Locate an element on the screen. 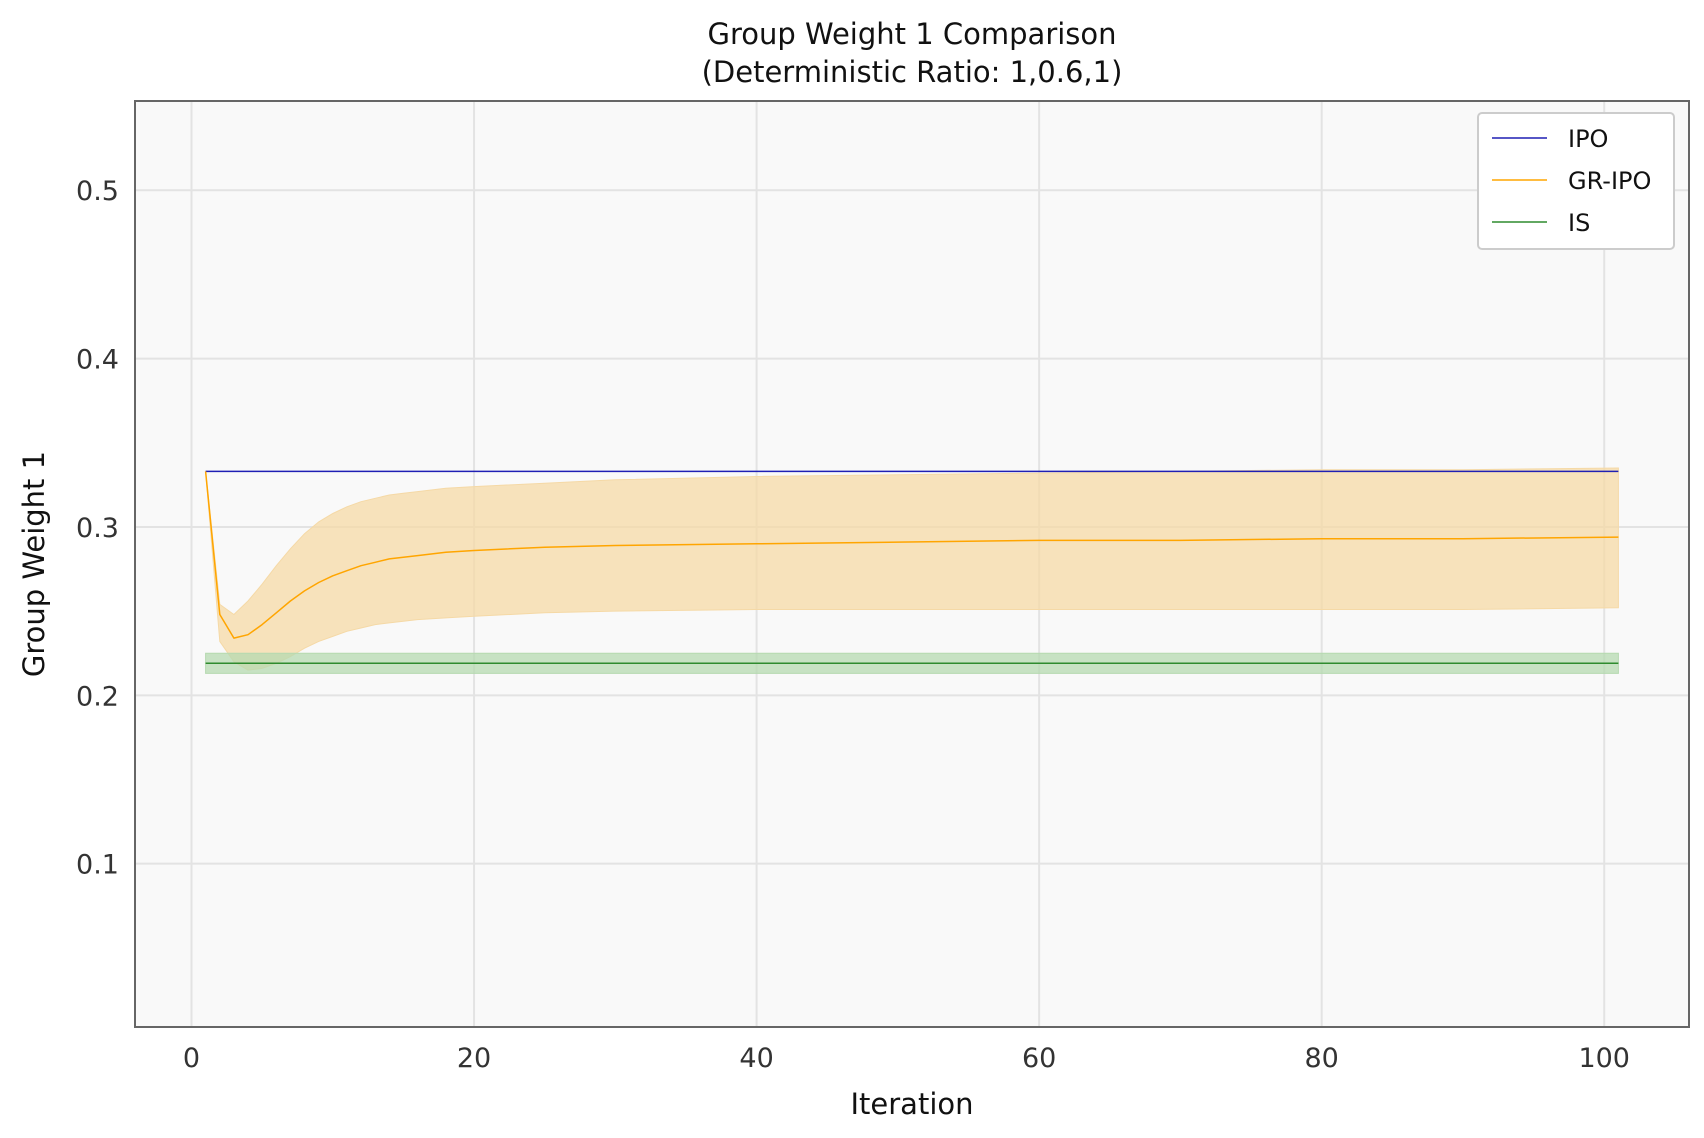  y-tick-label: 0.3 is located at coordinates (97, 528).